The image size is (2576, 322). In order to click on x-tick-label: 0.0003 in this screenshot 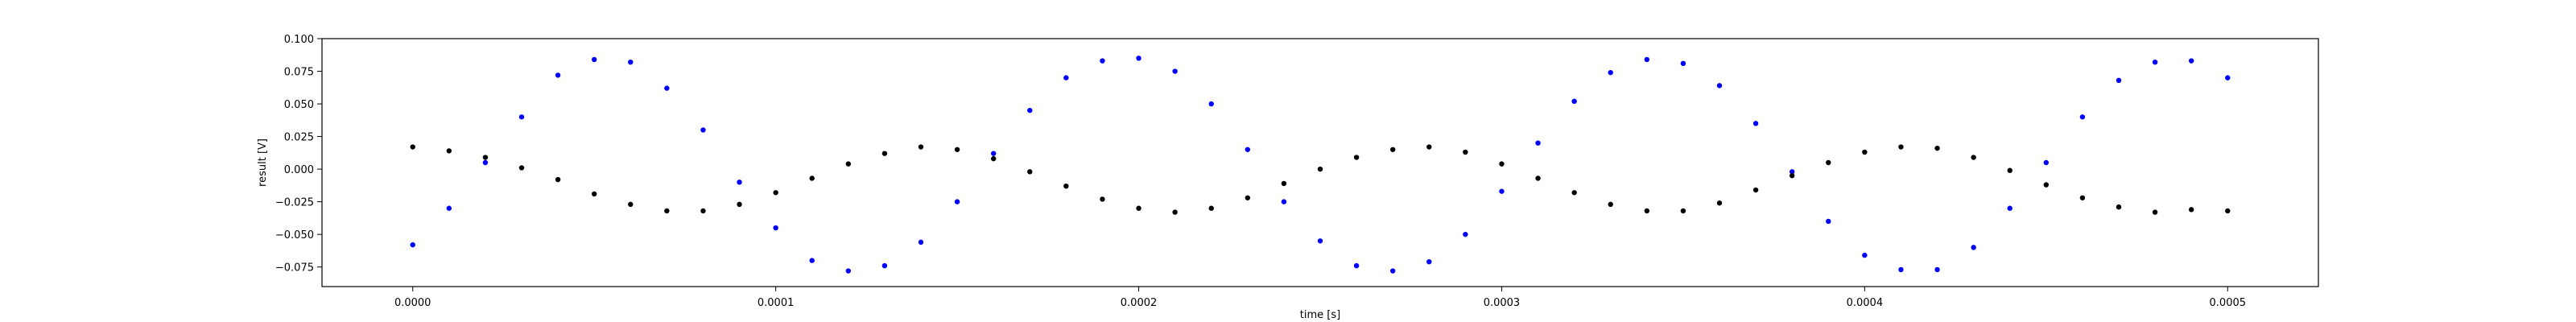, I will do `click(1502, 303)`.